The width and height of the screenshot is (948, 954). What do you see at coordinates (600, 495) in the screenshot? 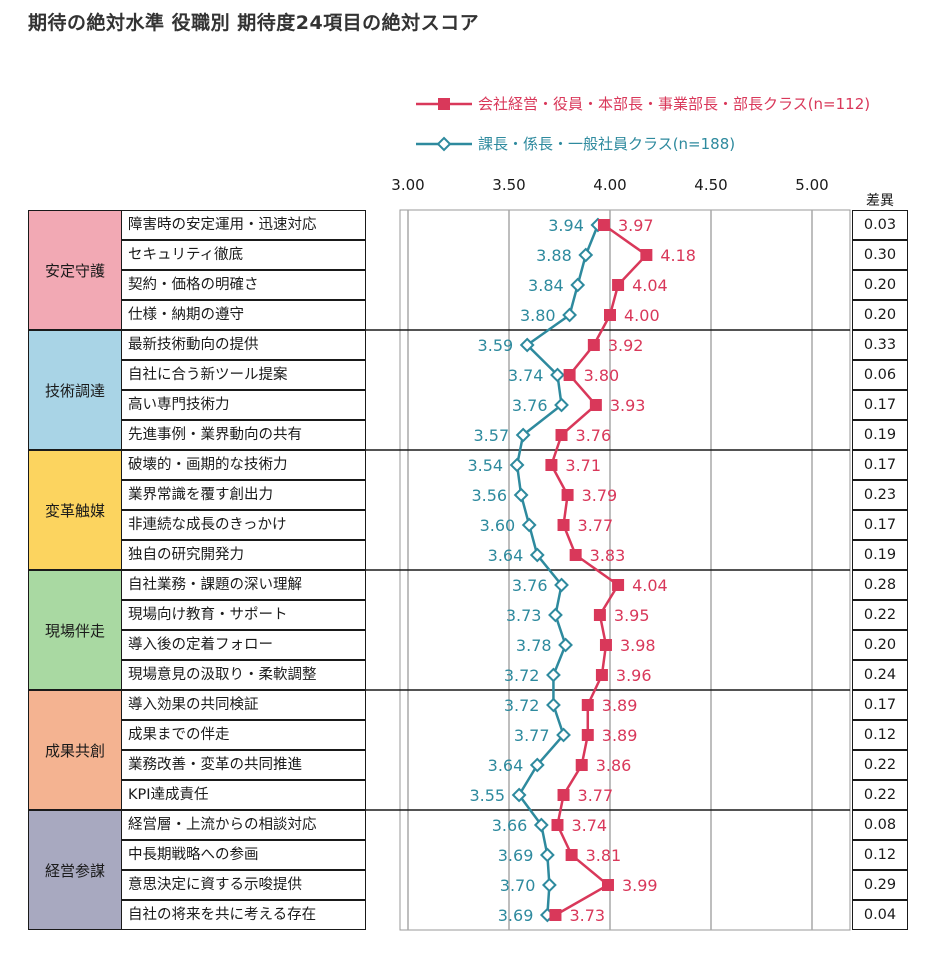
I see `mgmt-data-label: 3.79` at bounding box center [600, 495].